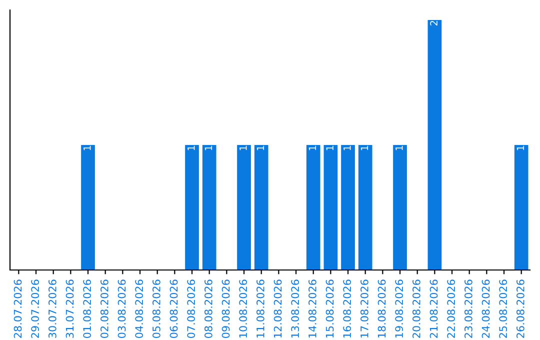  Describe the element at coordinates (104, 309) in the screenshot. I see `x-tick-label: 02.08.2026` at that location.